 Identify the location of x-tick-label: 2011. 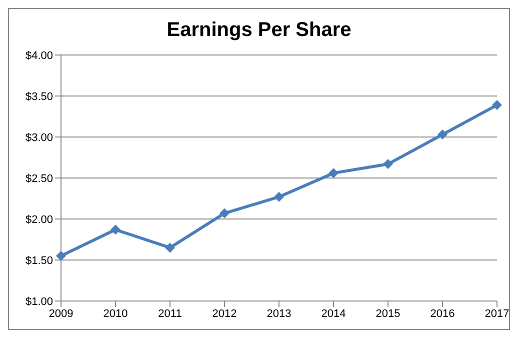
(170, 314).